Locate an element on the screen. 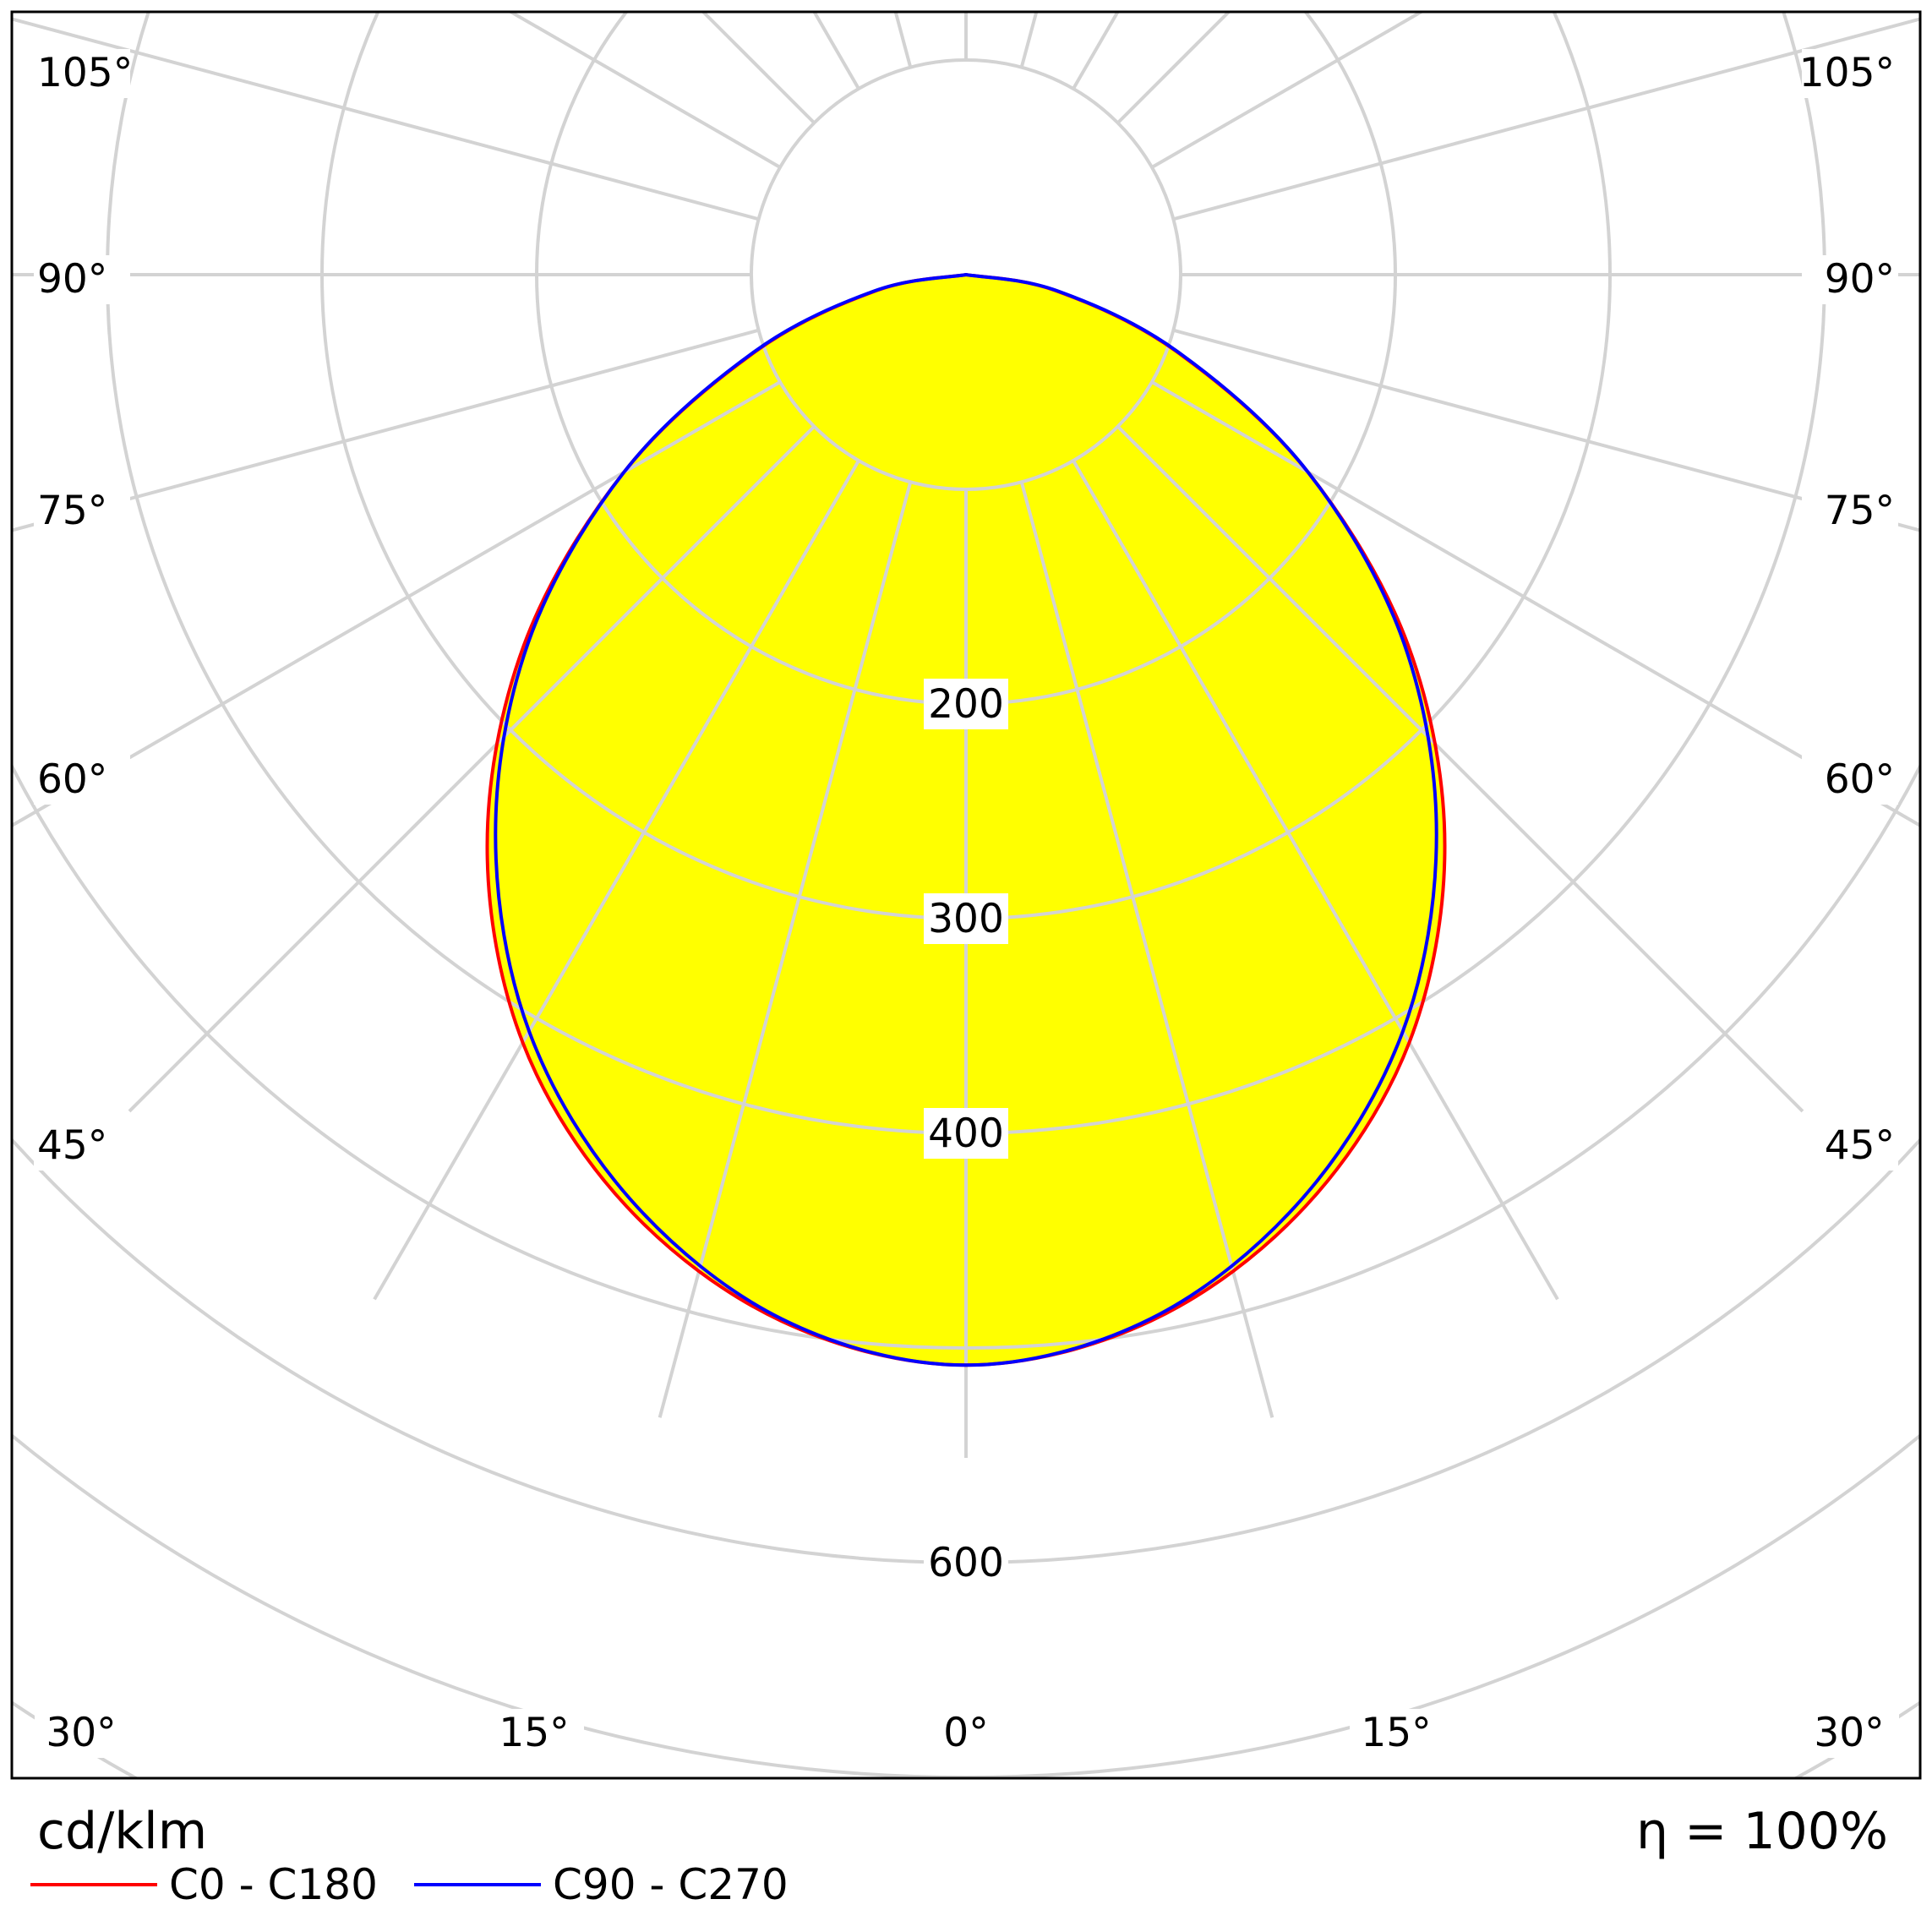  angle-label-bottom: 0° is located at coordinates (965, 1733).